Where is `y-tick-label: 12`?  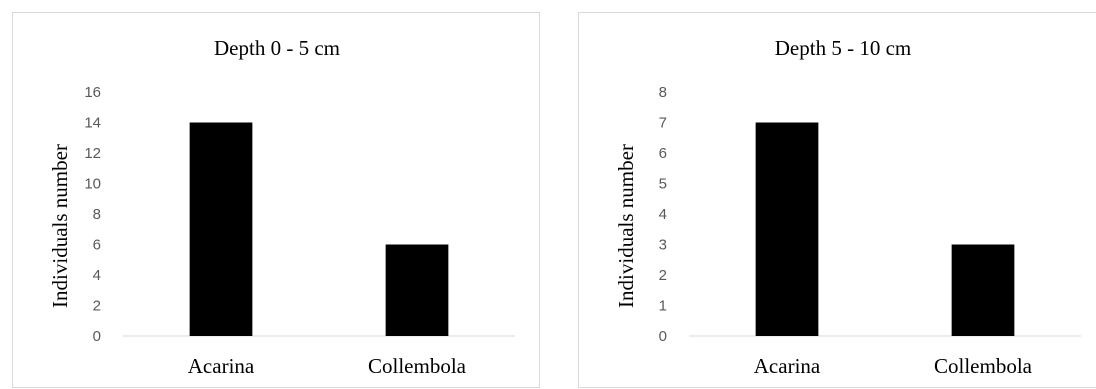 y-tick-label: 12 is located at coordinates (92, 153).